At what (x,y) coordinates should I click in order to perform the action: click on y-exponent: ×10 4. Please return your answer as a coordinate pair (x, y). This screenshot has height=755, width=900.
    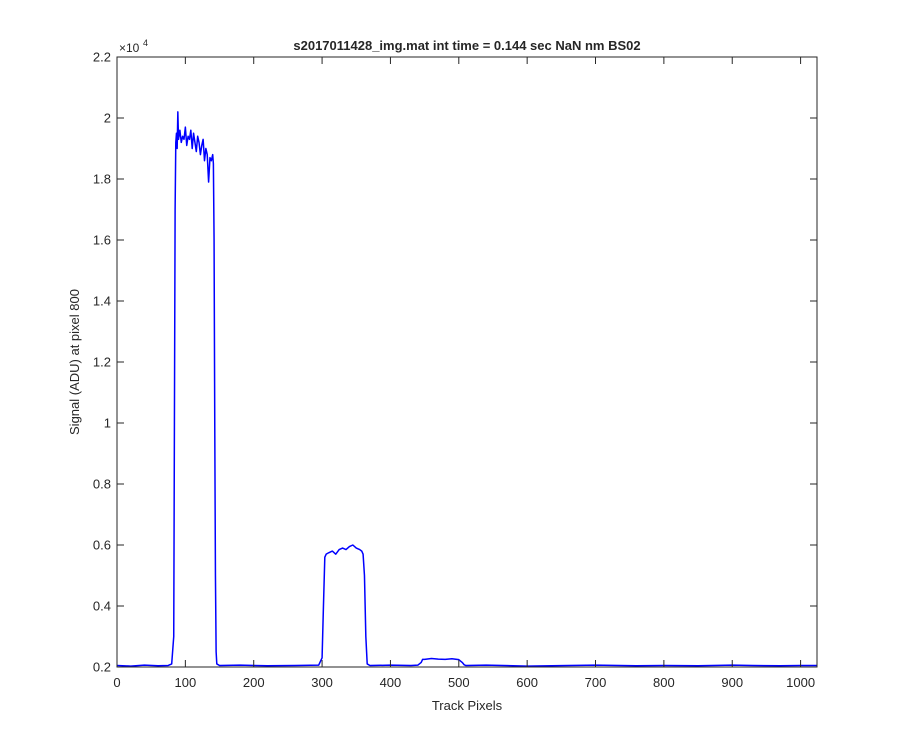
    Looking at the image, I should click on (133, 46).